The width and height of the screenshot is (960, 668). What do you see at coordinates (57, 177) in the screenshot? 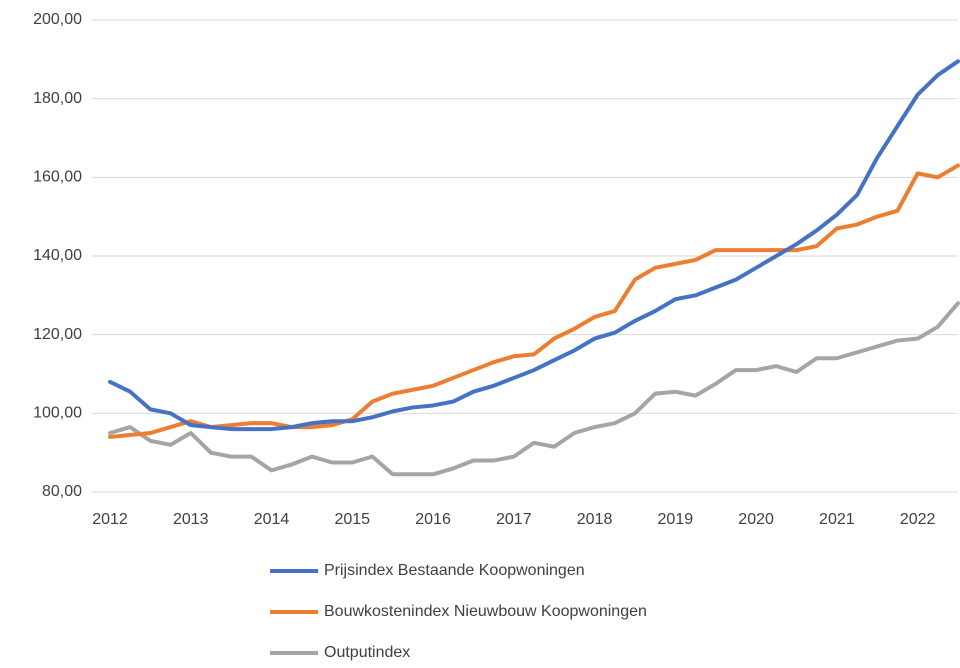
I see `y-tick-label: 160,00` at bounding box center [57, 177].